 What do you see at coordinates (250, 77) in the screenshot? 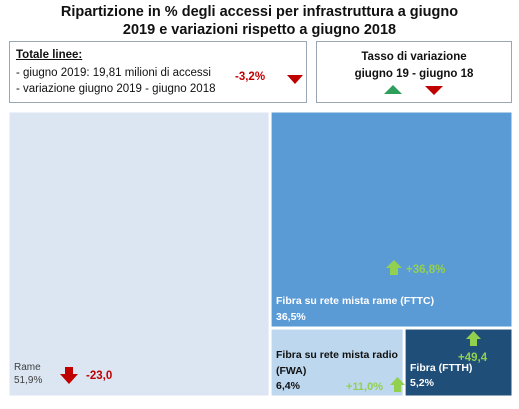
I see `totals-change-value: -3,2%` at bounding box center [250, 77].